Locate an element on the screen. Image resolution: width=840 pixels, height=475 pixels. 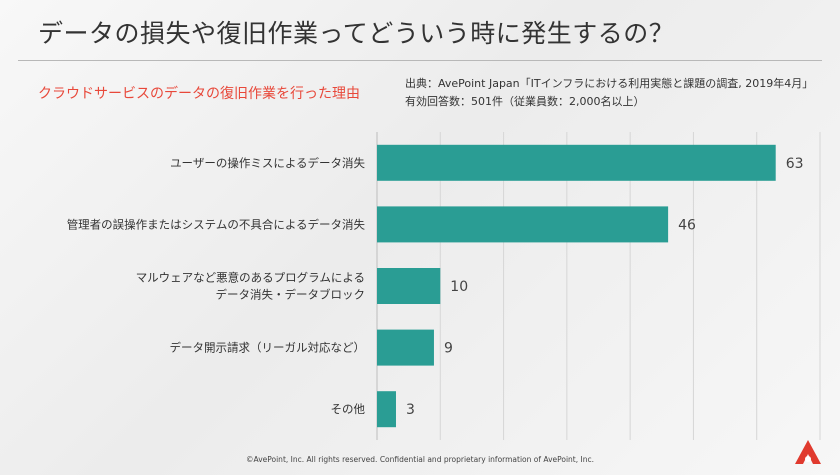
category-label: ユーザーの操作ミスによるデータ消失 is located at coordinates (267, 163).